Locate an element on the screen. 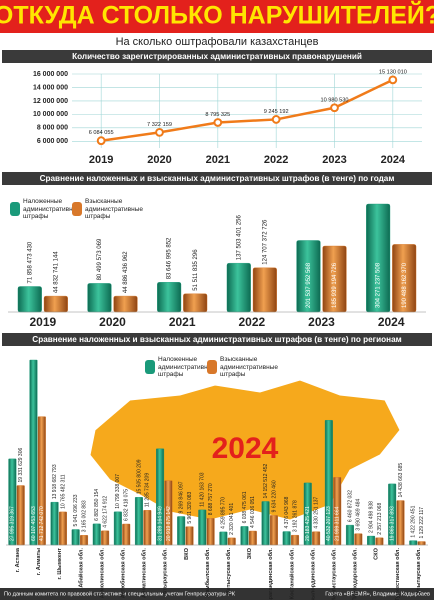  data-label: 20 919 875 142 is located at coordinates (169, 523).